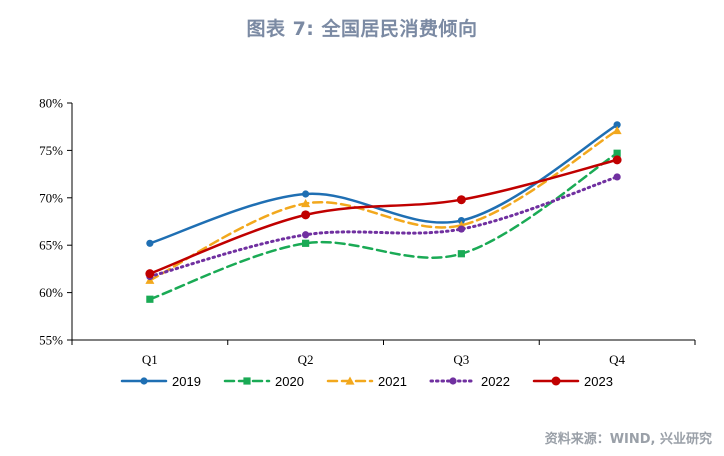 The width and height of the screenshot is (724, 456). I want to click on data-point-2020-Q2, so click(306, 243).